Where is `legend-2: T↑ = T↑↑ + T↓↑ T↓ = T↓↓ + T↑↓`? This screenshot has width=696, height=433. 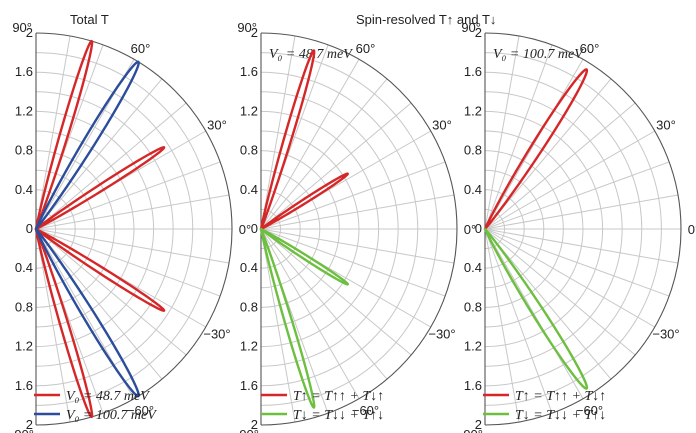 legend-2: T↑ = T↑↑ + T↓↑ T↓ = T↓↓ + T↑↓ is located at coordinates (322, 406).